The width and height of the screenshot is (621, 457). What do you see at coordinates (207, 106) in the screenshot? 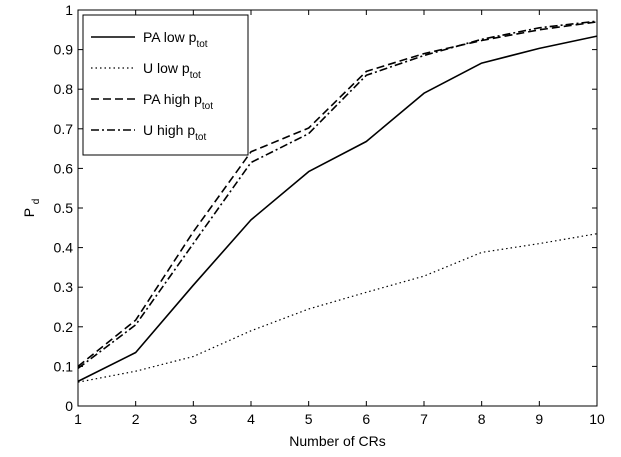
I see `legend-label-subscript-3: tot` at bounding box center [207, 106].